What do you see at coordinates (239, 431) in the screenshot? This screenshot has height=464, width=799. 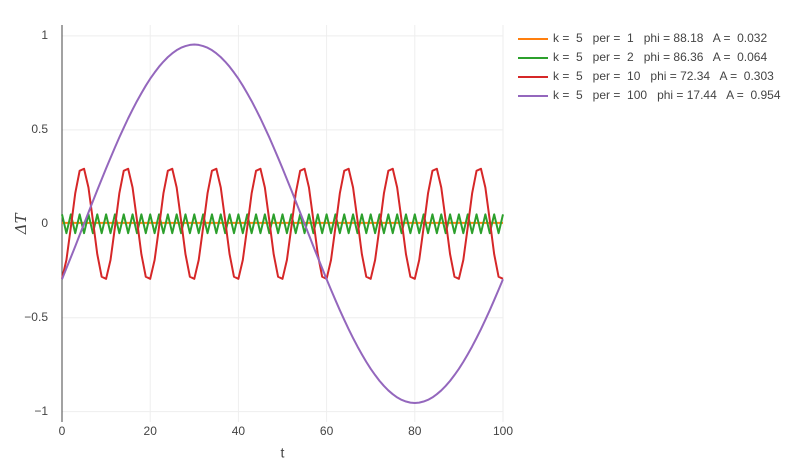 I see `x-tick-label: 40` at bounding box center [239, 431].